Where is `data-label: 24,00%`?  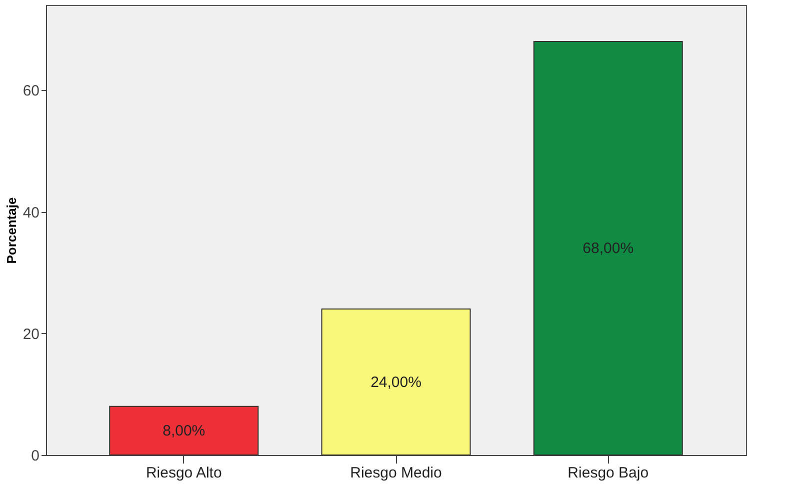 data-label: 24,00% is located at coordinates (396, 383).